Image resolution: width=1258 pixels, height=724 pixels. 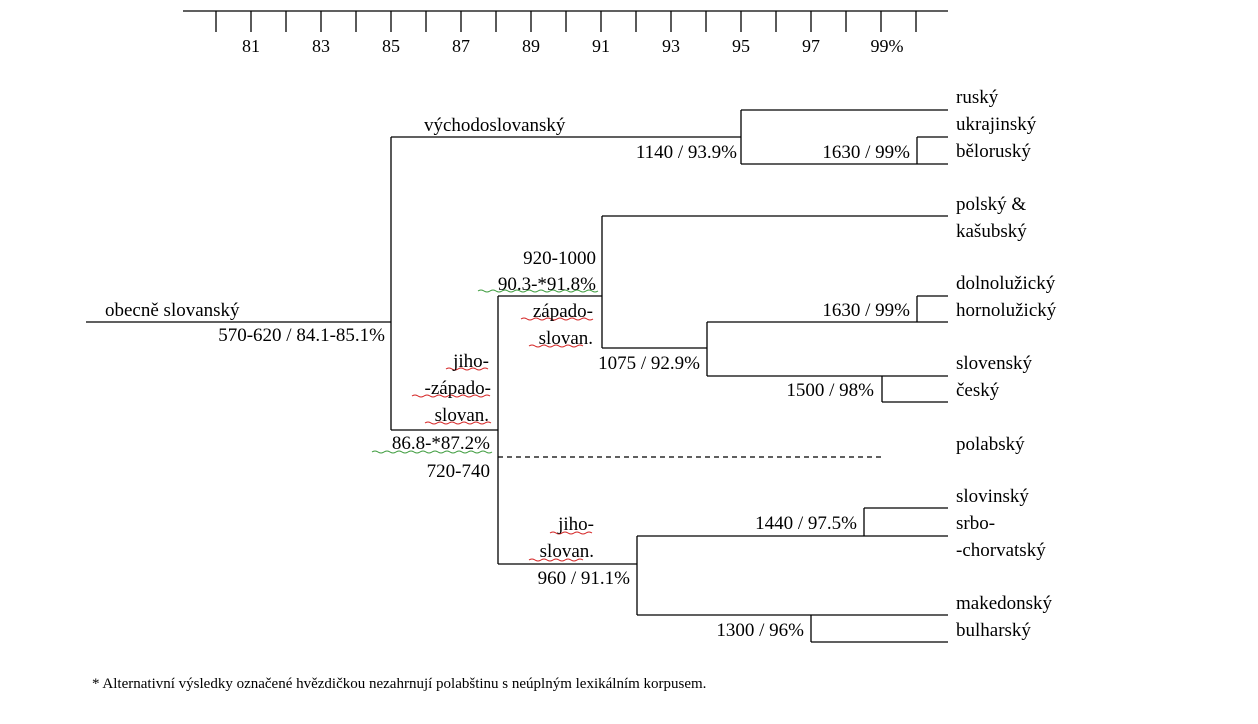 What do you see at coordinates (1004, 603) in the screenshot?
I see `language-label-makedonsky: makedonský` at bounding box center [1004, 603].